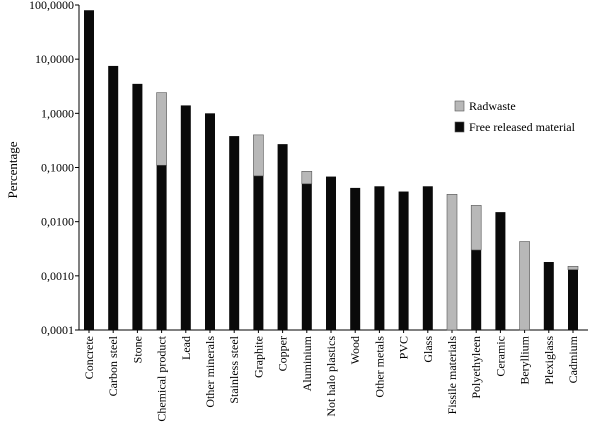 The height and width of the screenshot is (436, 590). What do you see at coordinates (57, 276) in the screenshot?
I see `y-tick-label: 0,0010` at bounding box center [57, 276].